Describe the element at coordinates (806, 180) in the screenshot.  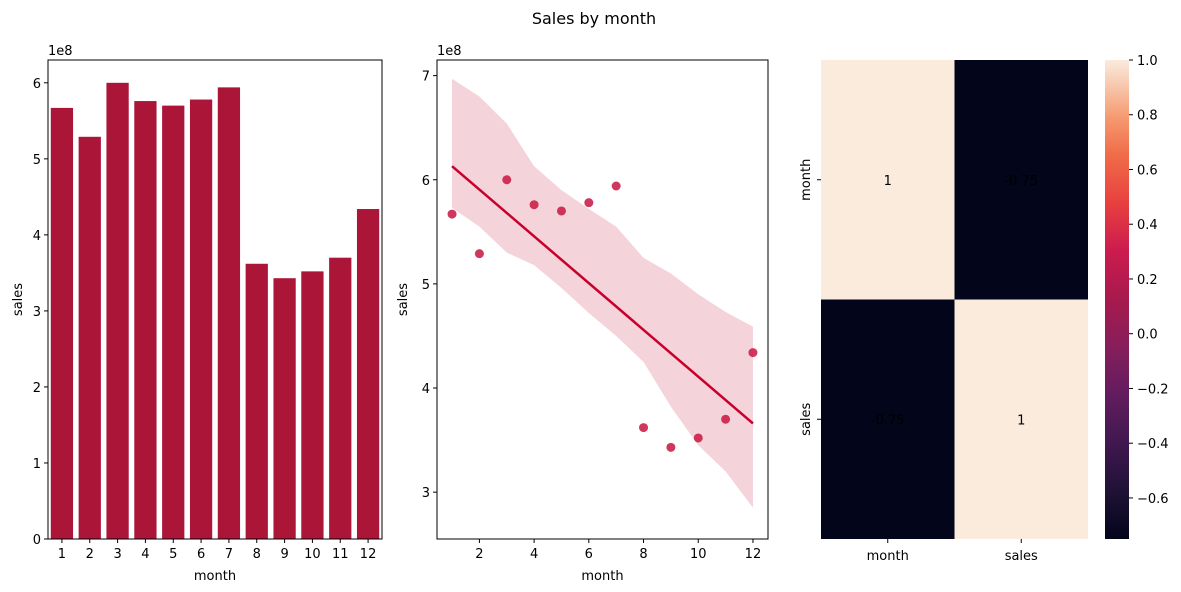
I see `y-tick-label: month` at that location.